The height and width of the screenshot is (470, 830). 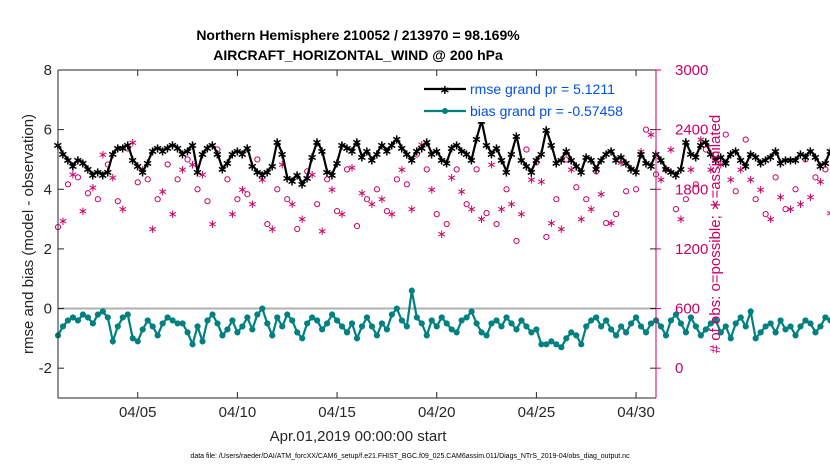 I want to click on x-tick-label: 04/30, so click(x=636, y=412).